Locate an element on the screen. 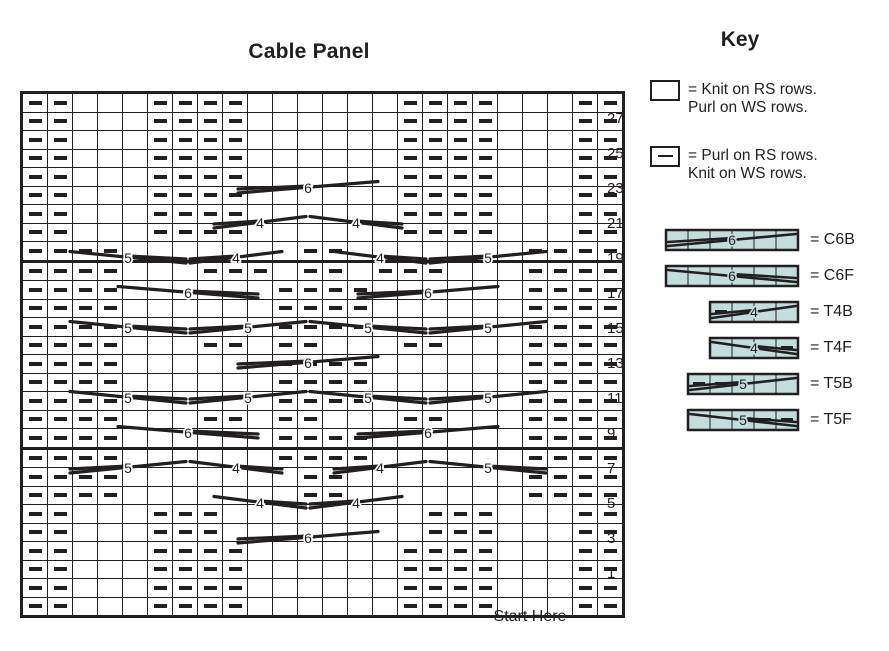  key-cable-entry: 5 = T5F is located at coordinates (769, 420).